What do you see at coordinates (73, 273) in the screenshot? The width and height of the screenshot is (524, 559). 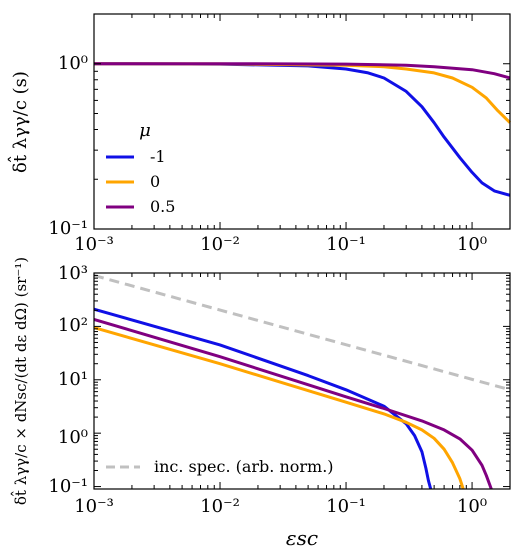 I see `bottom-ytick-label-4: 10³` at bounding box center [73, 273].